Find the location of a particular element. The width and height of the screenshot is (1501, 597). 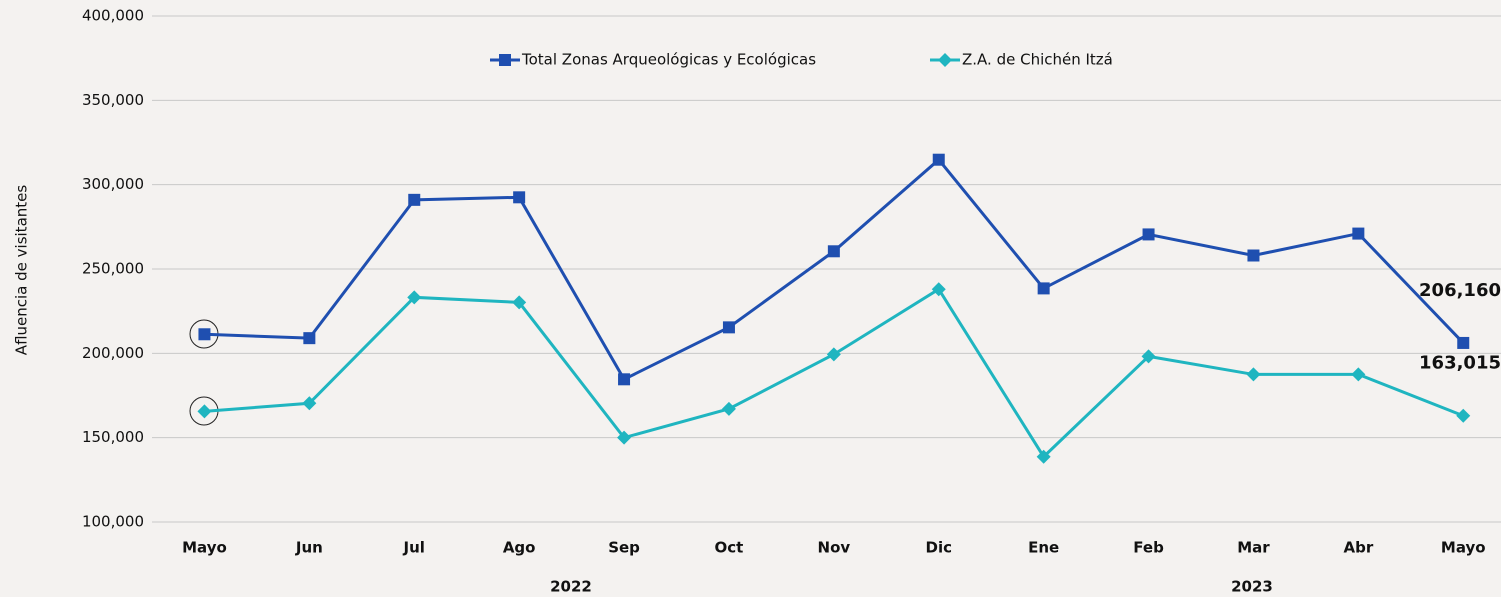

y-tick-label: 250,000 is located at coordinates (113, 269).